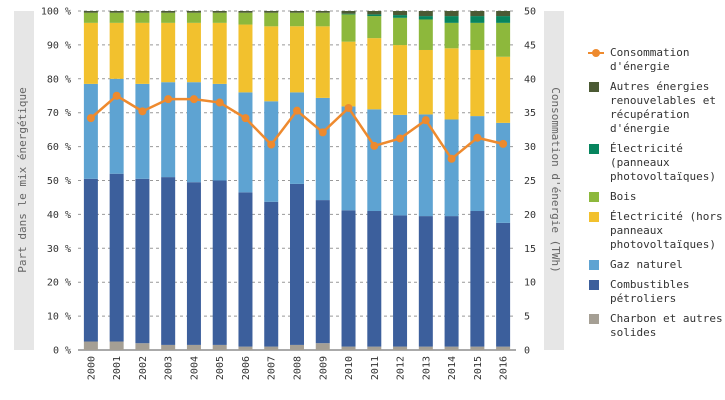 The height and width of the screenshot is (400, 725). I want to click on legend-label: Combustibles pétroliers, so click(650, 291).